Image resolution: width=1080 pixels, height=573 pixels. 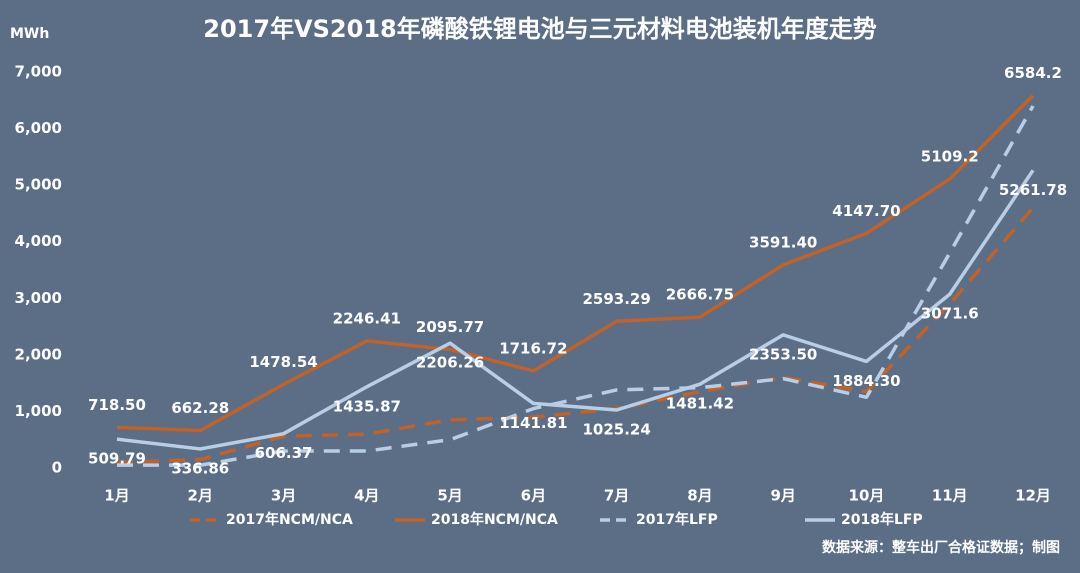 I want to click on data-label: 2593.29, so click(x=616, y=299).